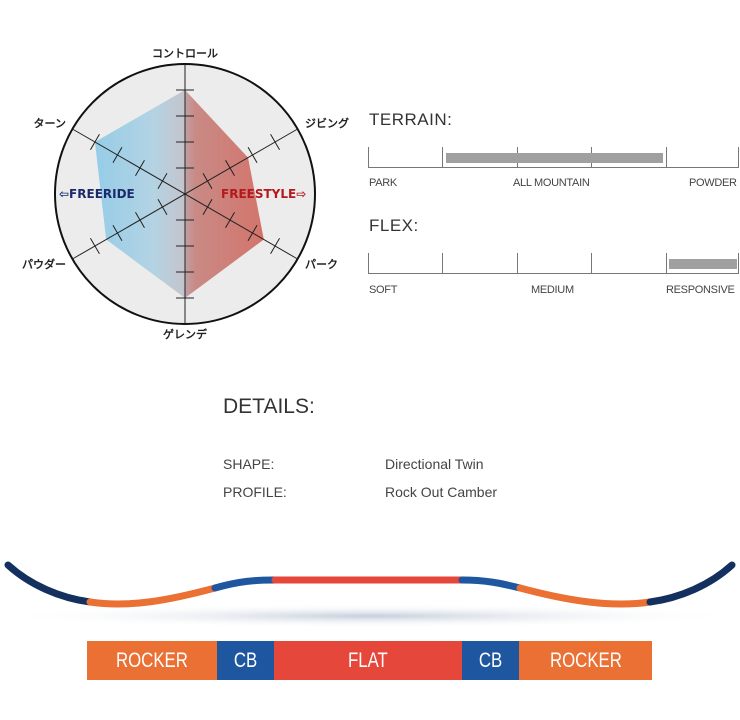 This screenshot has height=720, width=740. I want to click on shape-label: SHAPE:, so click(249, 464).